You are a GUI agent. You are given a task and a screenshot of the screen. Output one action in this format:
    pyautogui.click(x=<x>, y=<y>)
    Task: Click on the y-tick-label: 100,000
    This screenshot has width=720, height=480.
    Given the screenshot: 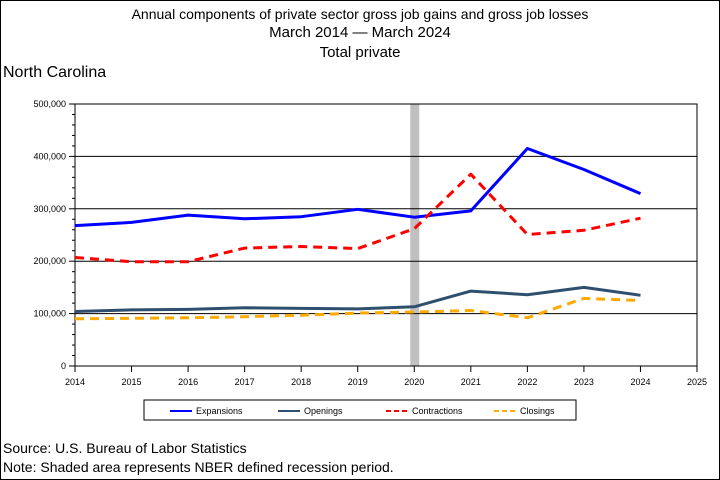 What is the action you would take?
    pyautogui.click(x=49, y=314)
    